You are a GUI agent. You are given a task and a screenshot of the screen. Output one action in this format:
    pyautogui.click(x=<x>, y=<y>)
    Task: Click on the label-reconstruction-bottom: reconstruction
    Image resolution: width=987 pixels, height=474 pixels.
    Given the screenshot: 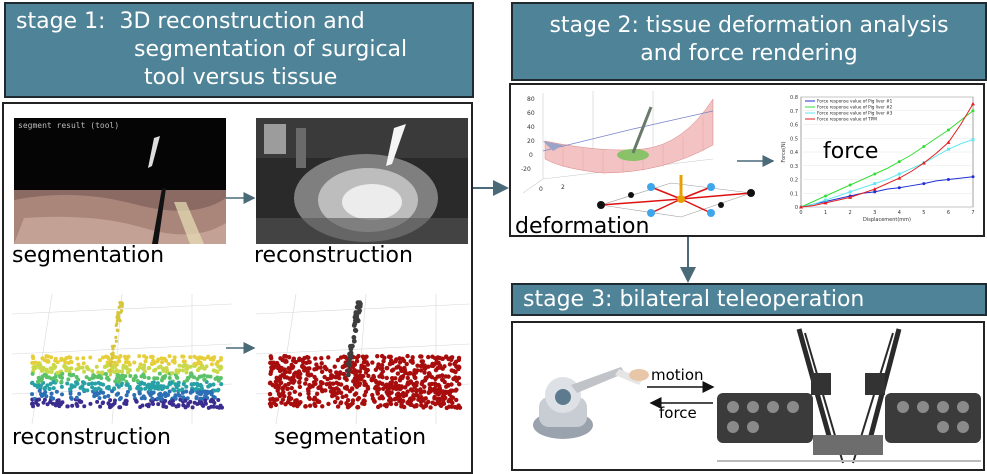 What is the action you would take?
    pyautogui.click(x=91, y=437)
    